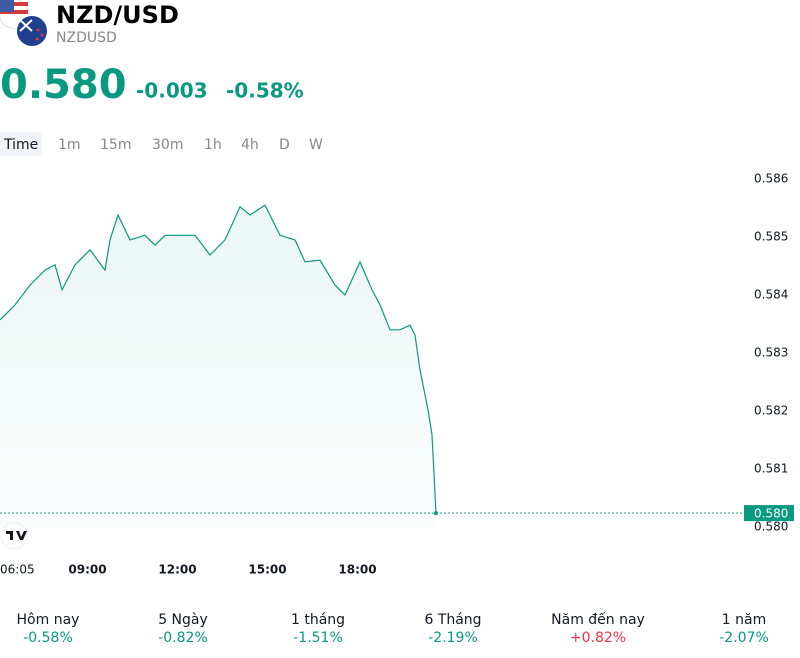  What do you see at coordinates (17, 570) in the screenshot?
I see `x-tick-label: 06:05` at bounding box center [17, 570].